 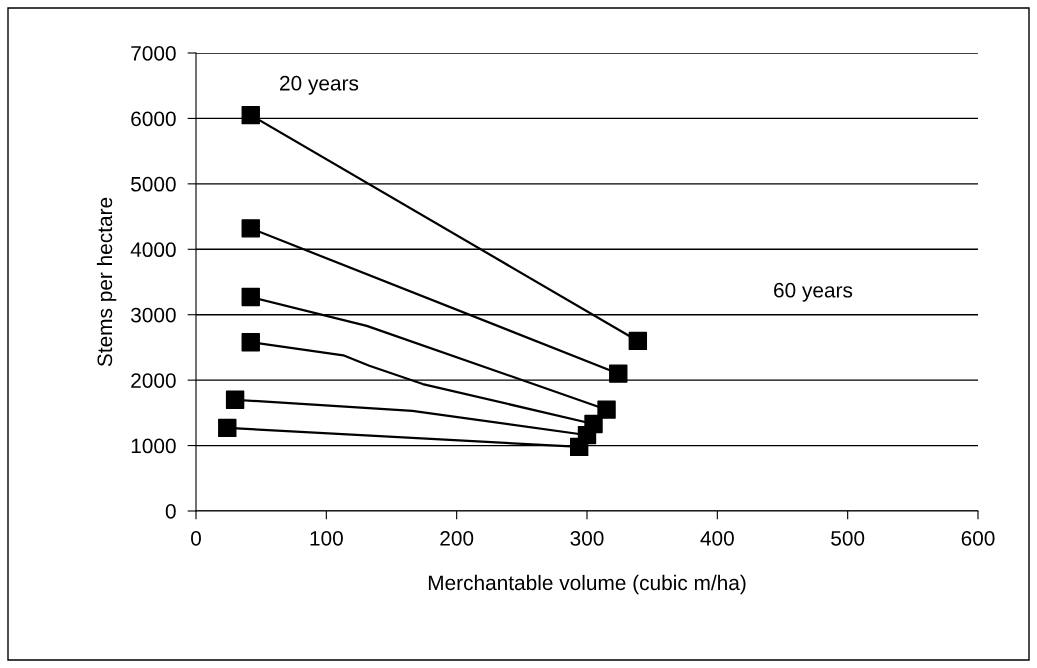 What do you see at coordinates (153, 53) in the screenshot?
I see `y-tick-label: 7000` at bounding box center [153, 53].